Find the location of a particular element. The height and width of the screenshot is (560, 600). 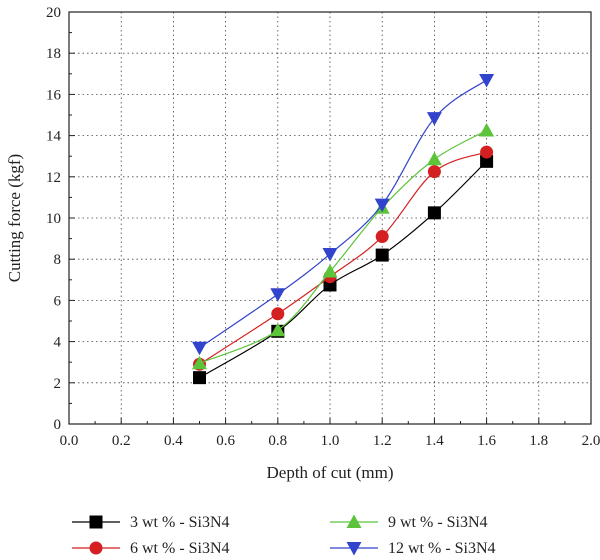

y-tick-label: 2 is located at coordinates (58, 384).